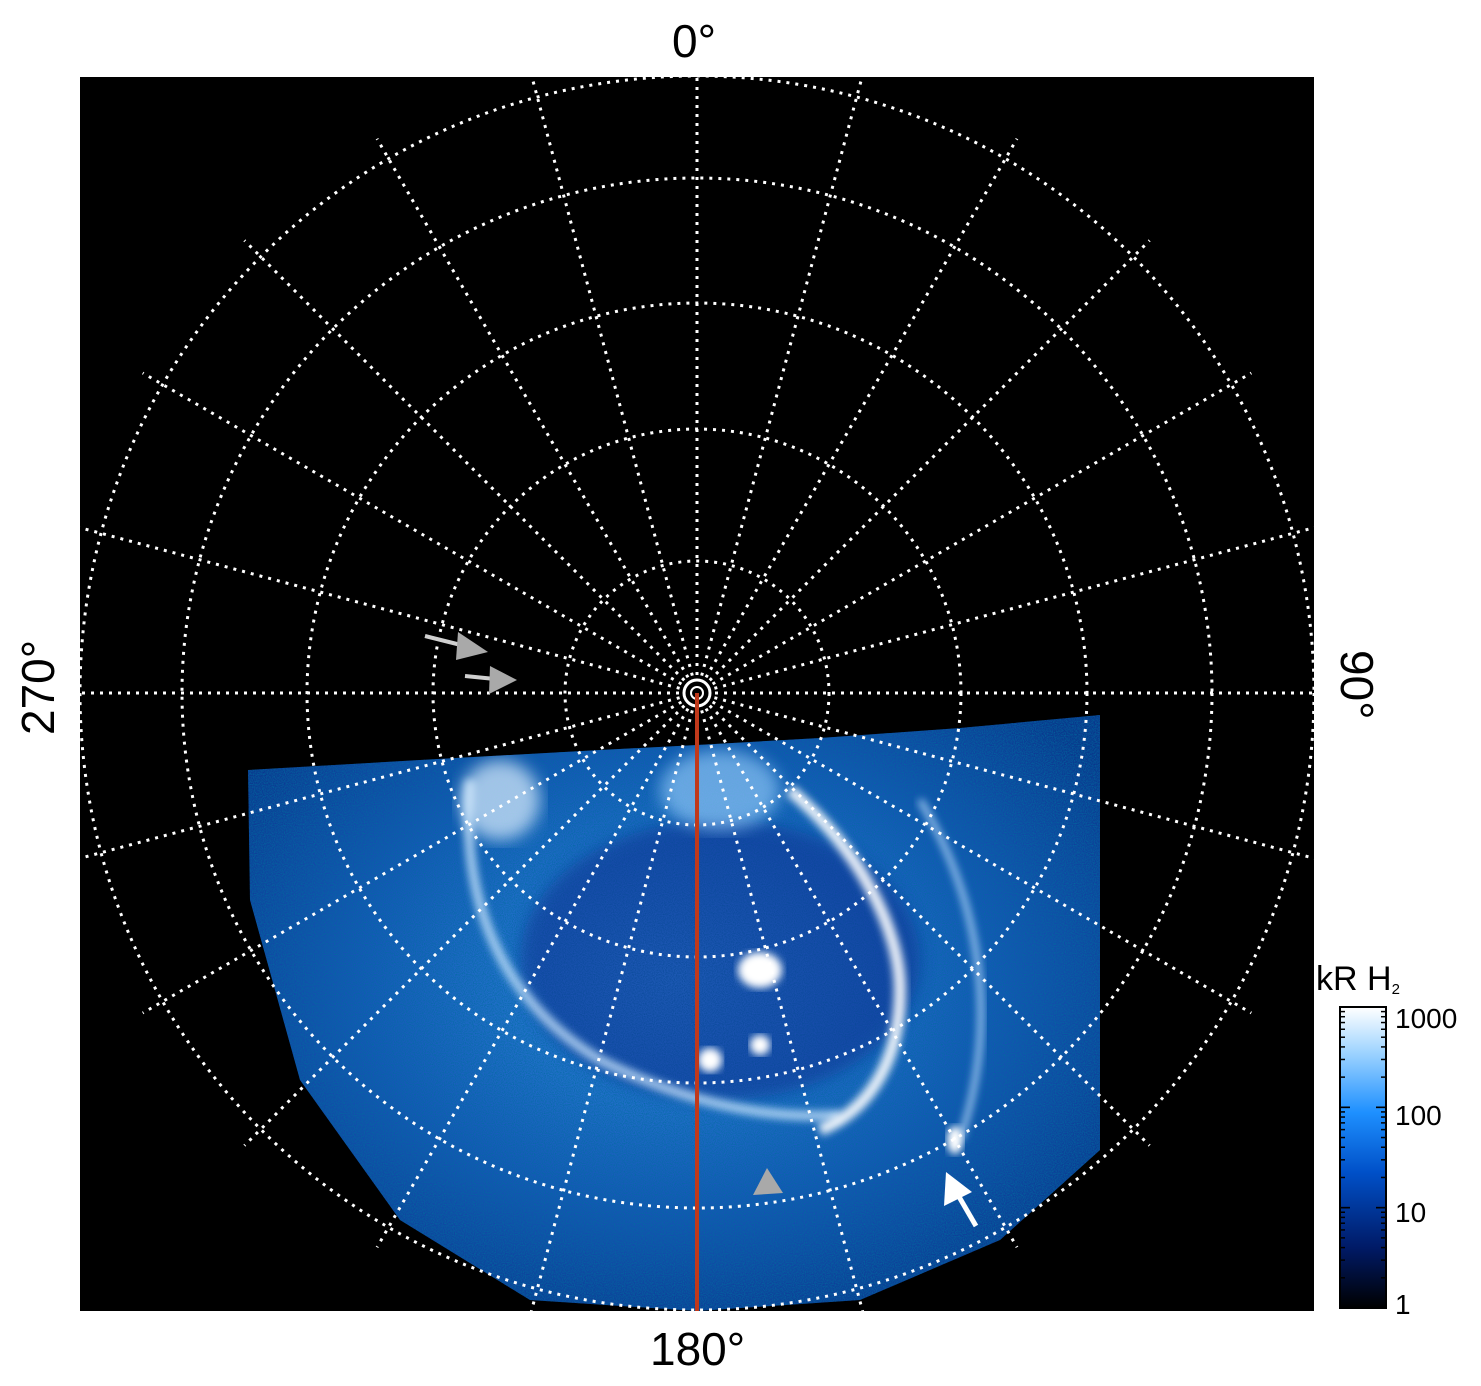 Image resolution: width=1481 pixels, height=1386 pixels. Describe the element at coordinates (1426, 1018) in the screenshot. I see `colorbar-tick-label: 1000` at that location.